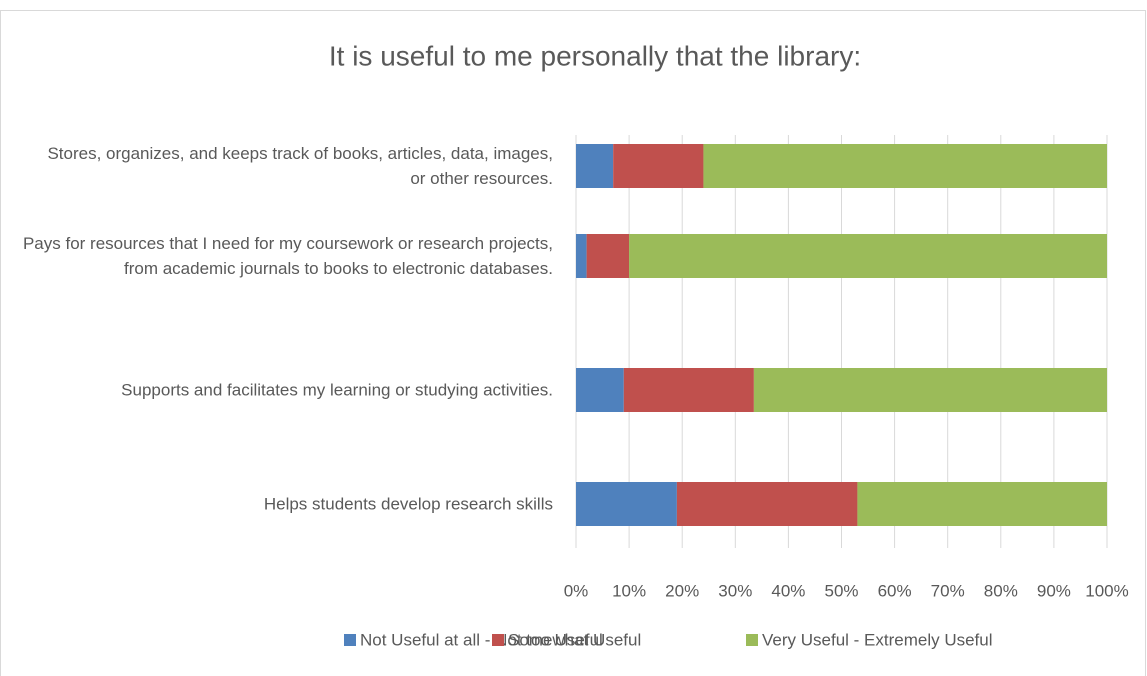 The image size is (1147, 676). I want to click on x-tick-label: 10%, so click(629, 590).